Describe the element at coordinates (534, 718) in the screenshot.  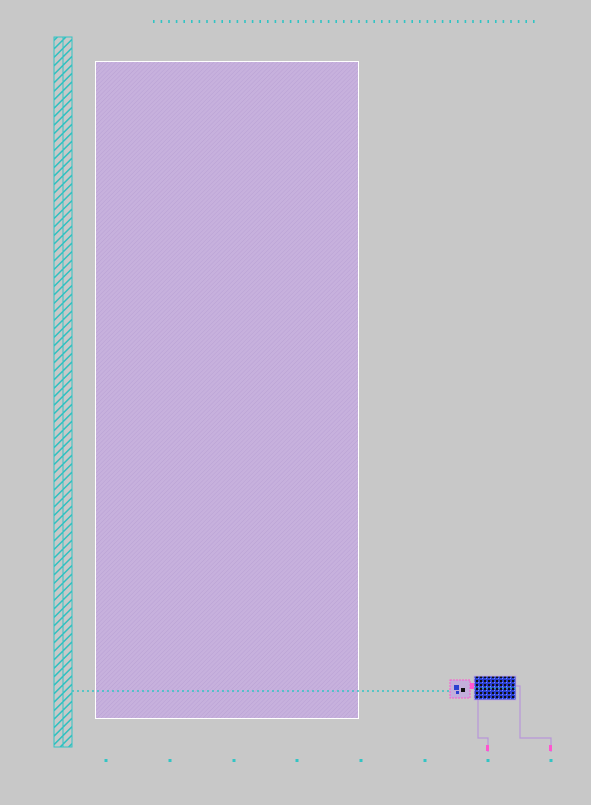
I see `route-wire-right` at that location.